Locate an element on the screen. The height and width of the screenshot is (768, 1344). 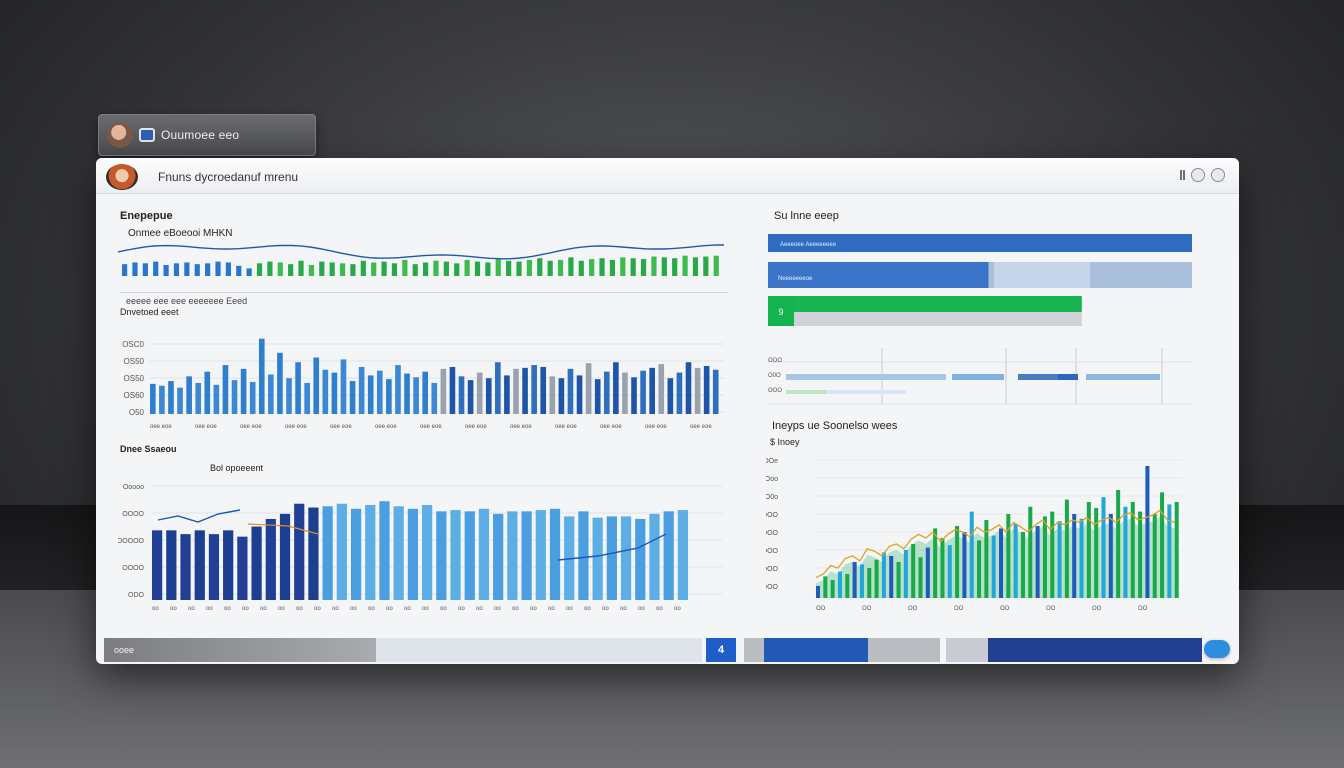
bottom-status-bar: ooee 4 is located at coordinates (669, 651).